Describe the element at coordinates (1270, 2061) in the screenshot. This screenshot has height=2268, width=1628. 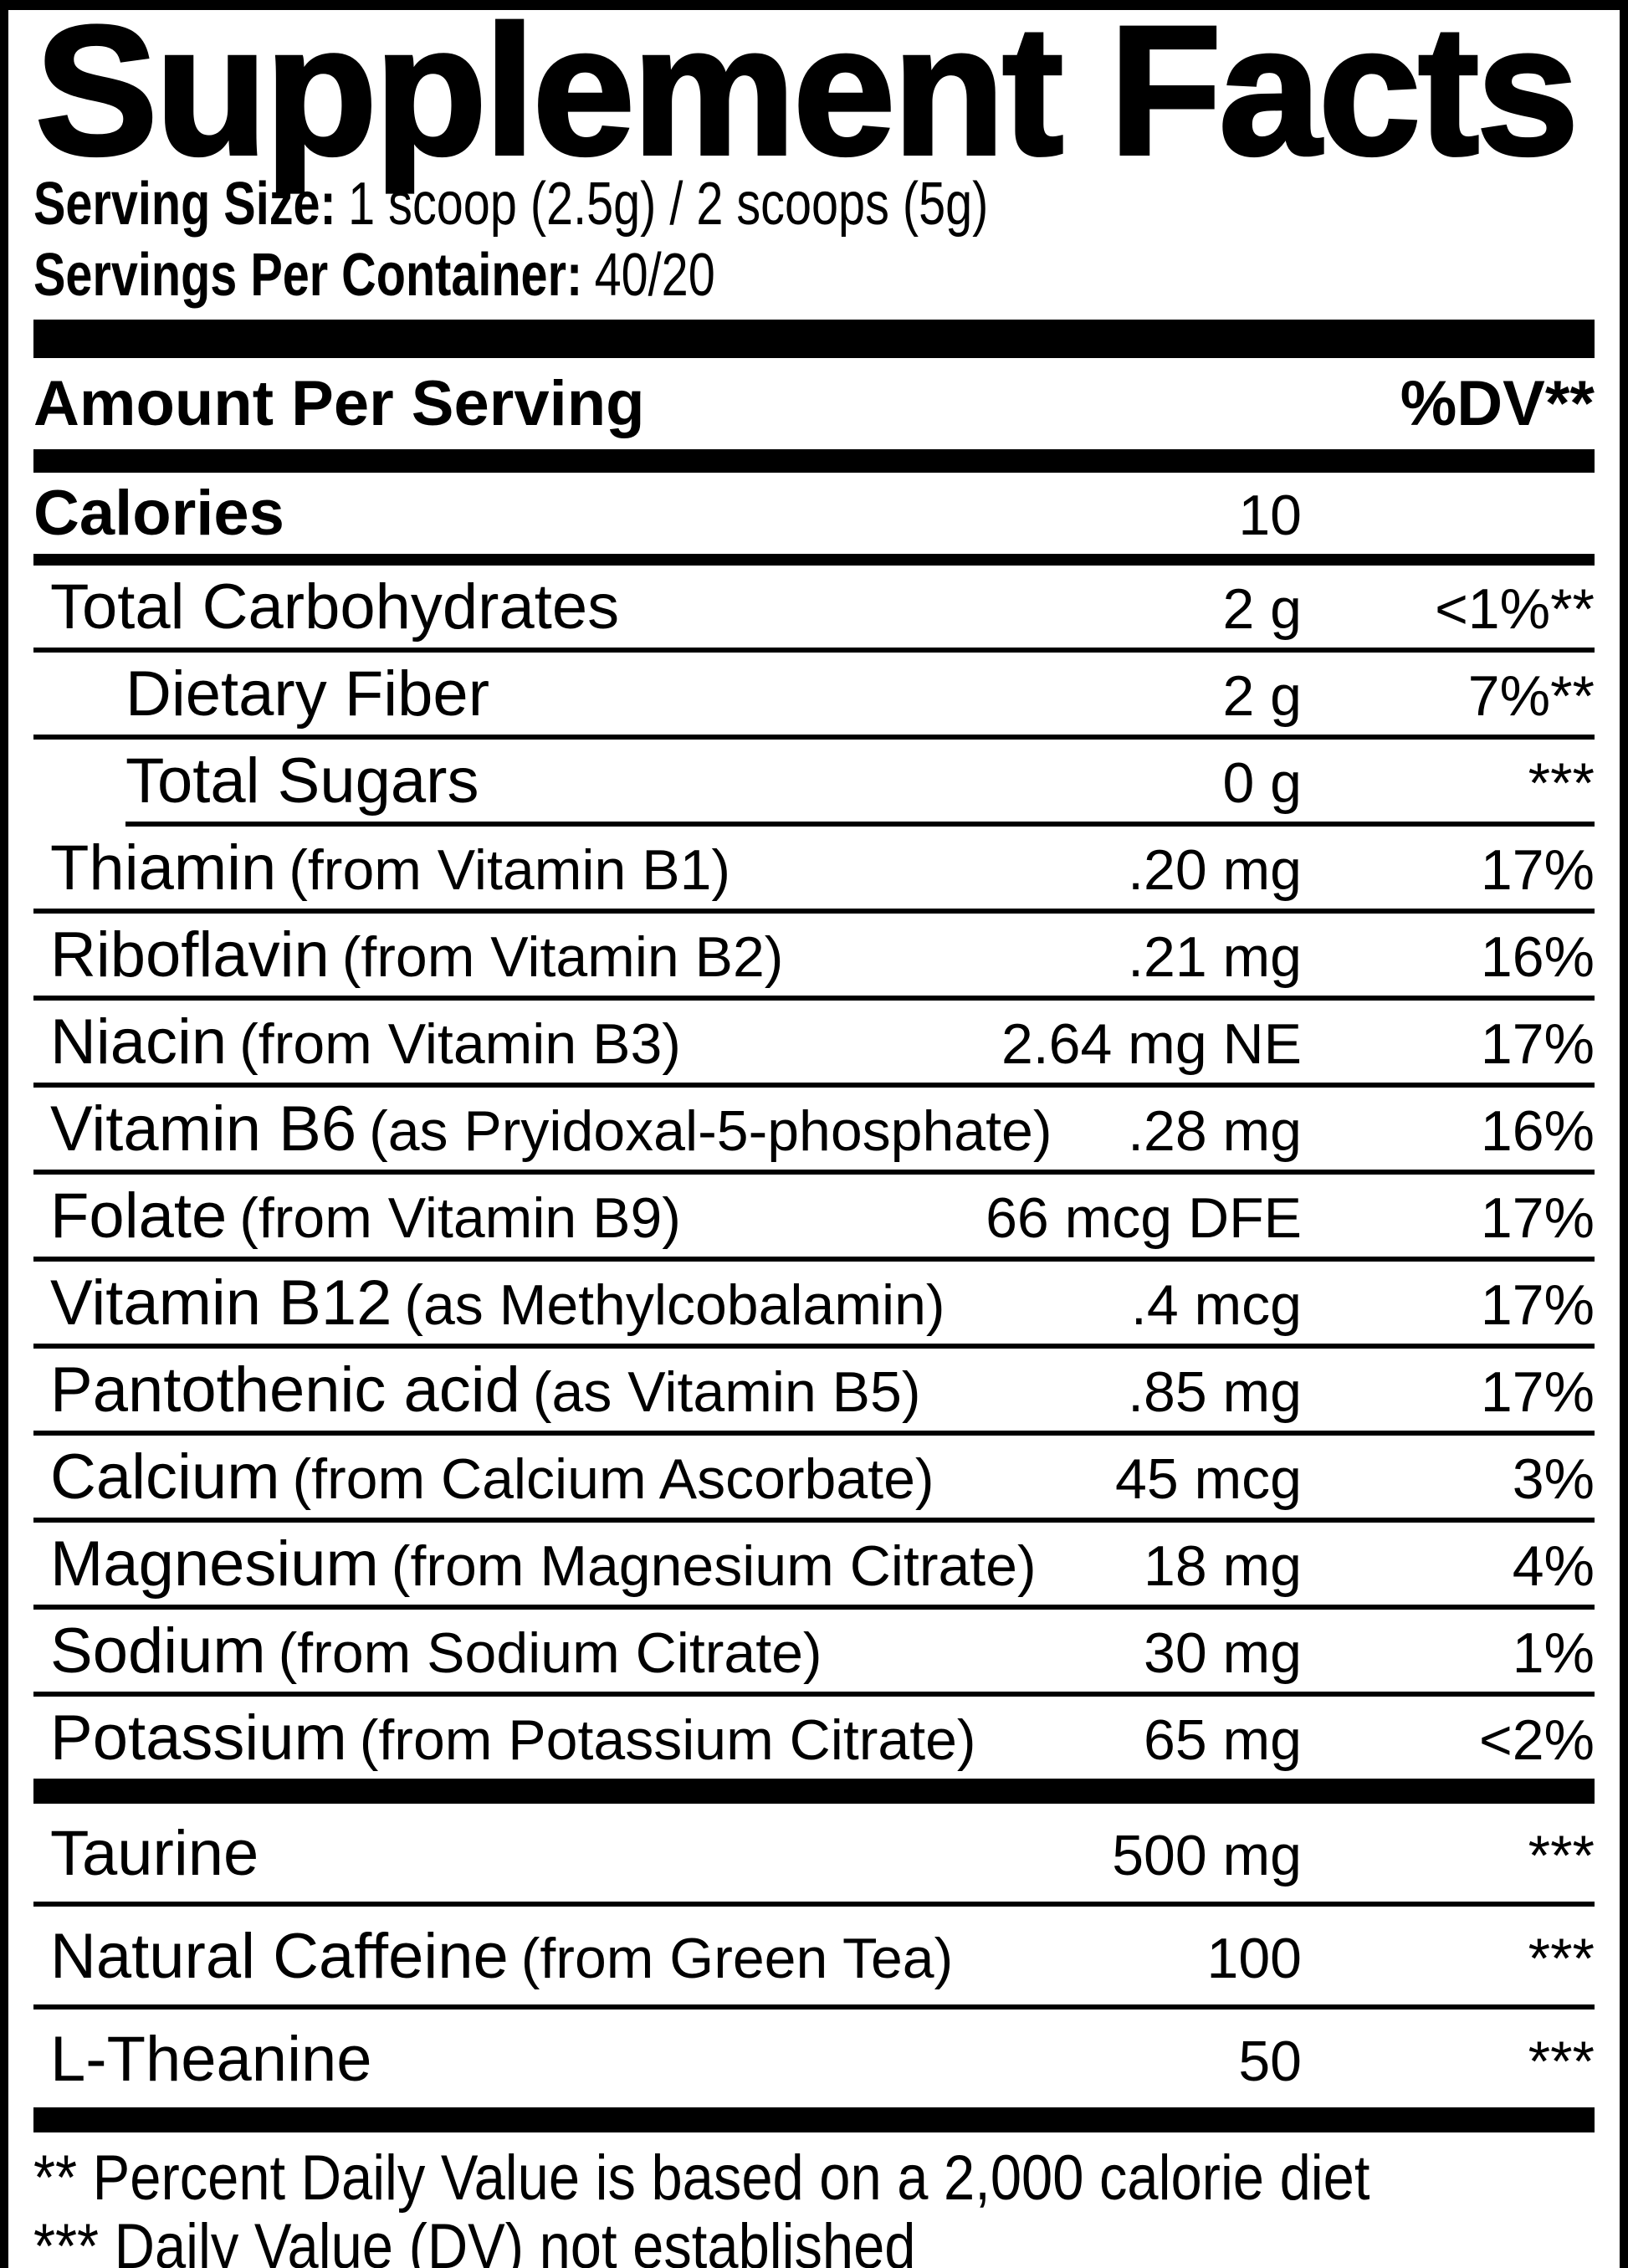
I see `nutrient-amount: 50` at that location.